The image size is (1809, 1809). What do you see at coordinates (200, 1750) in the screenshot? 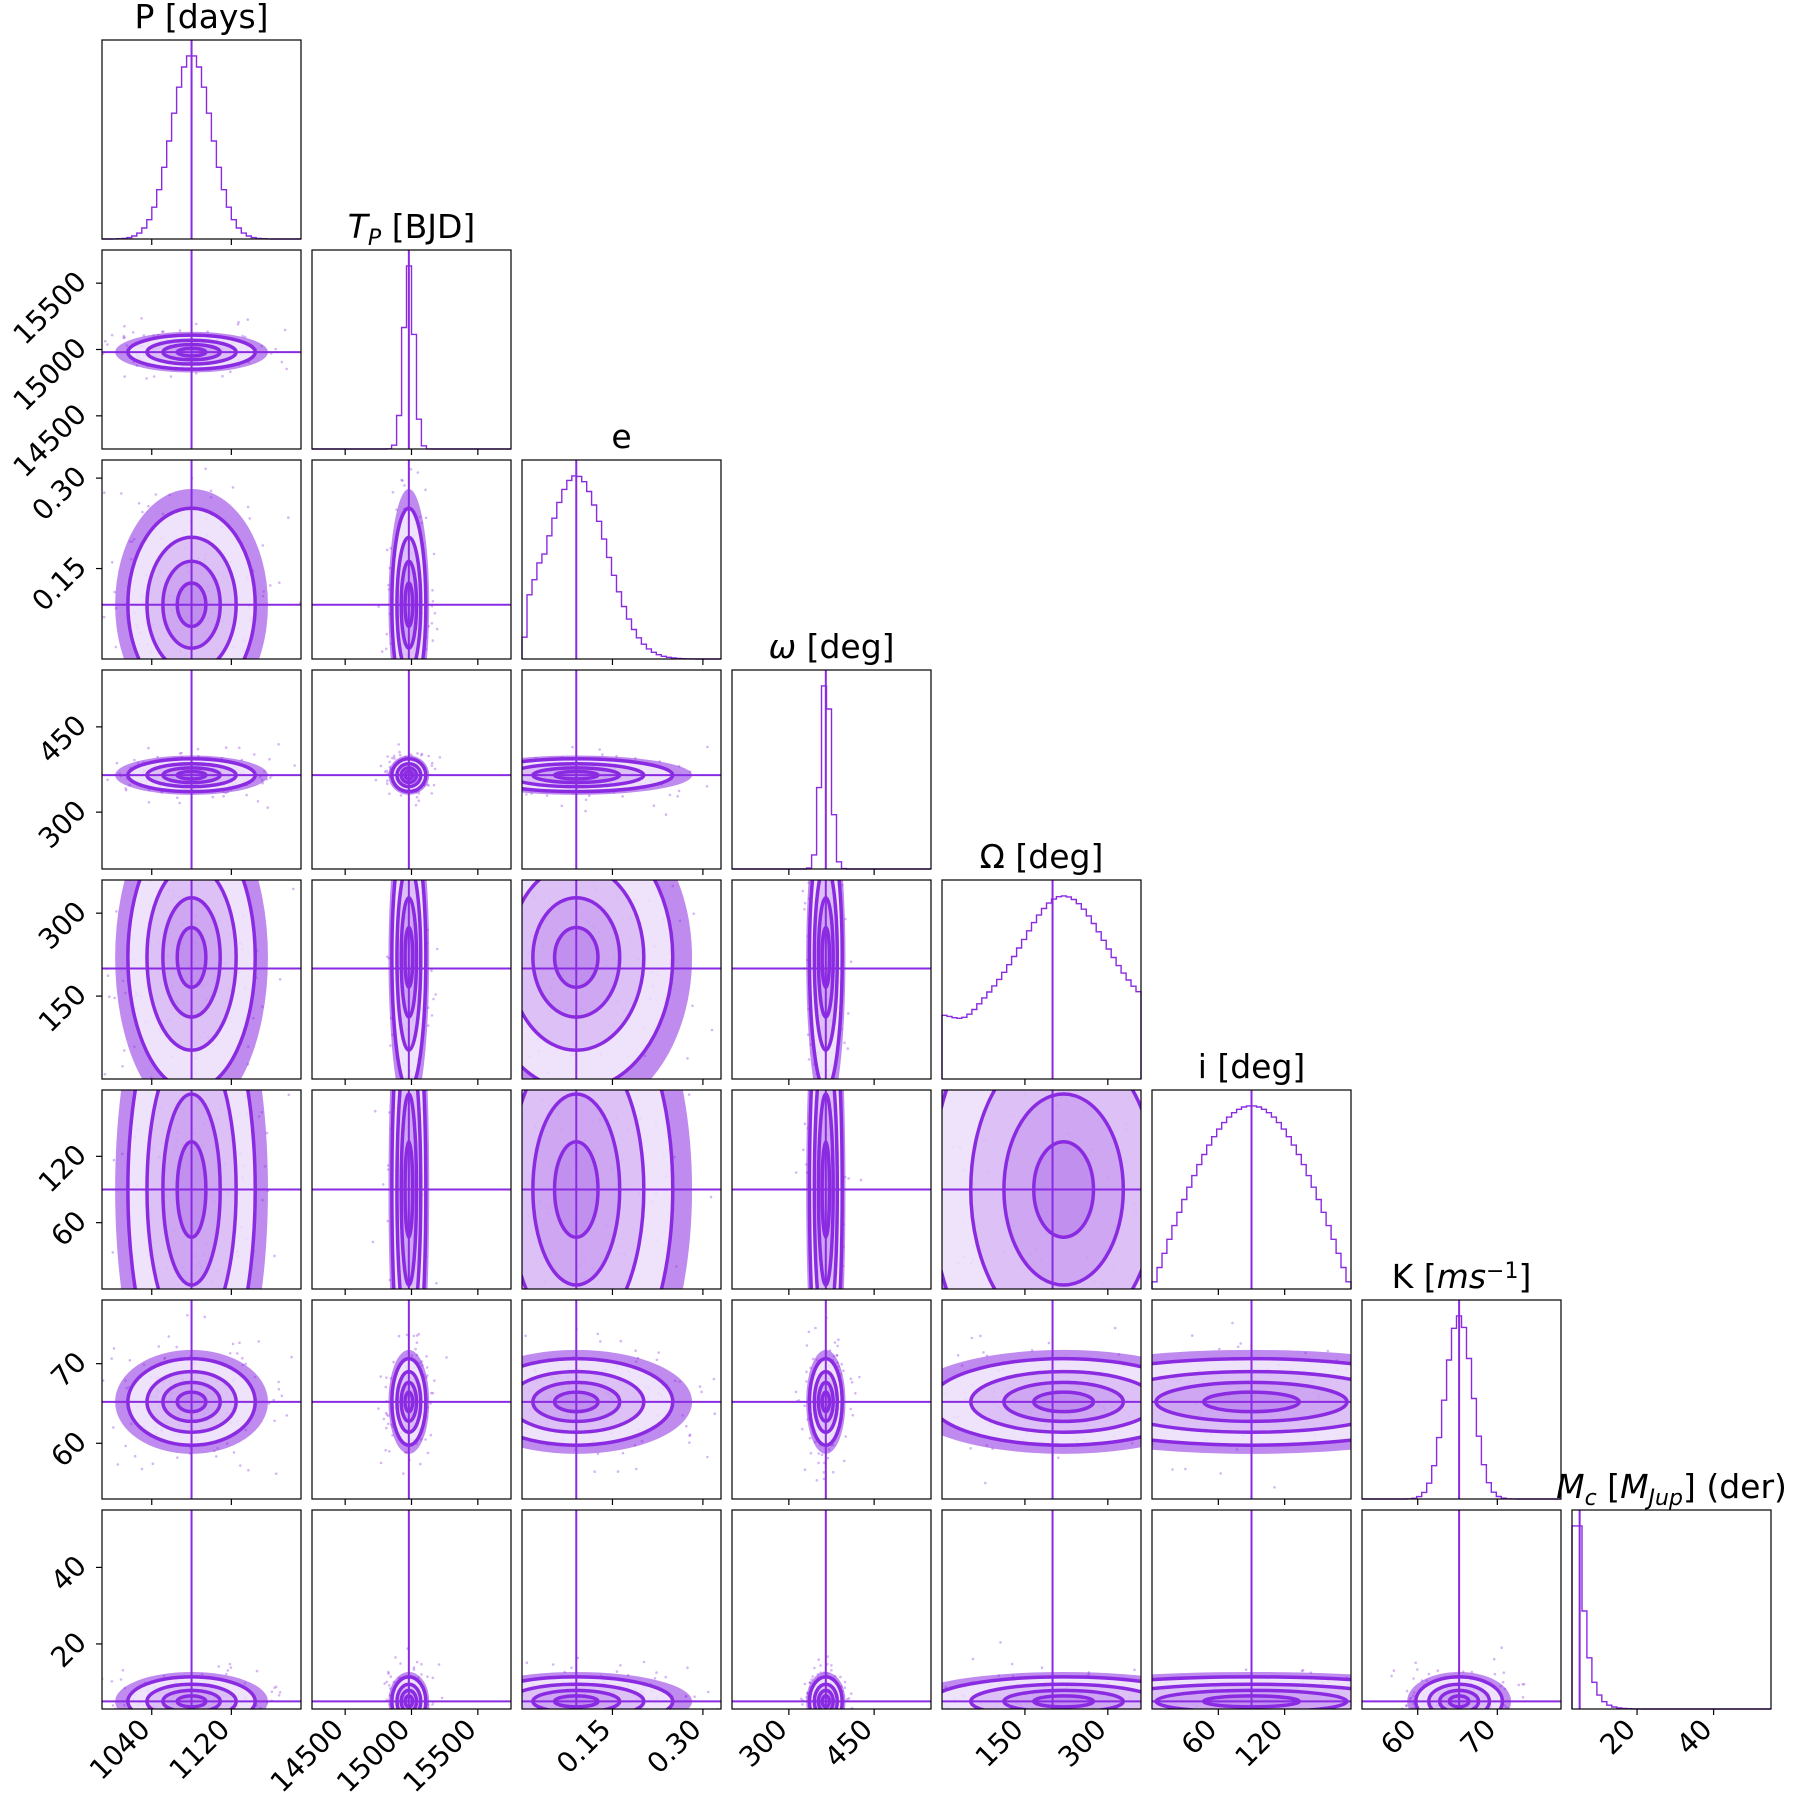
I see `xtick-P-1: 1120` at bounding box center [200, 1750].